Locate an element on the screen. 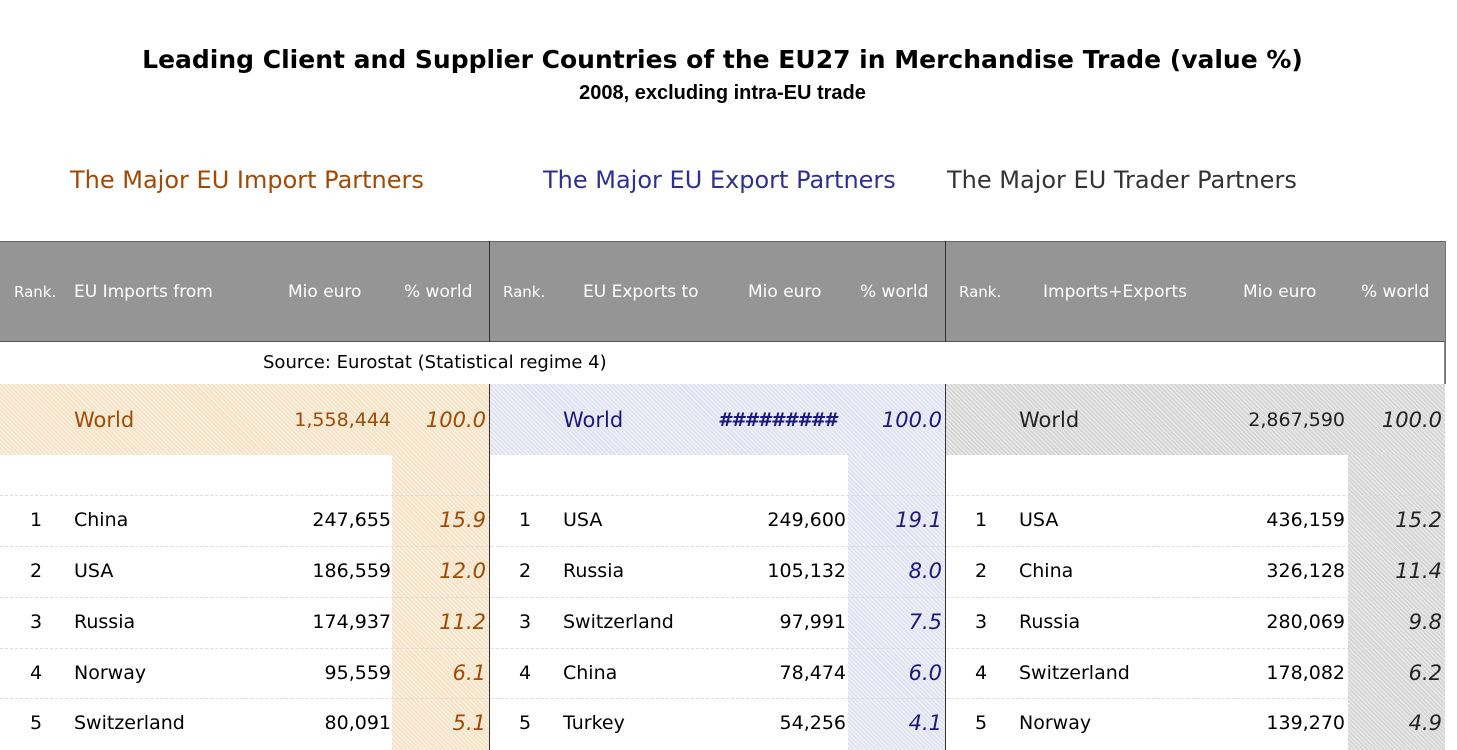 The image size is (1457, 750). header-pct-imports: % world is located at coordinates (438, 292).